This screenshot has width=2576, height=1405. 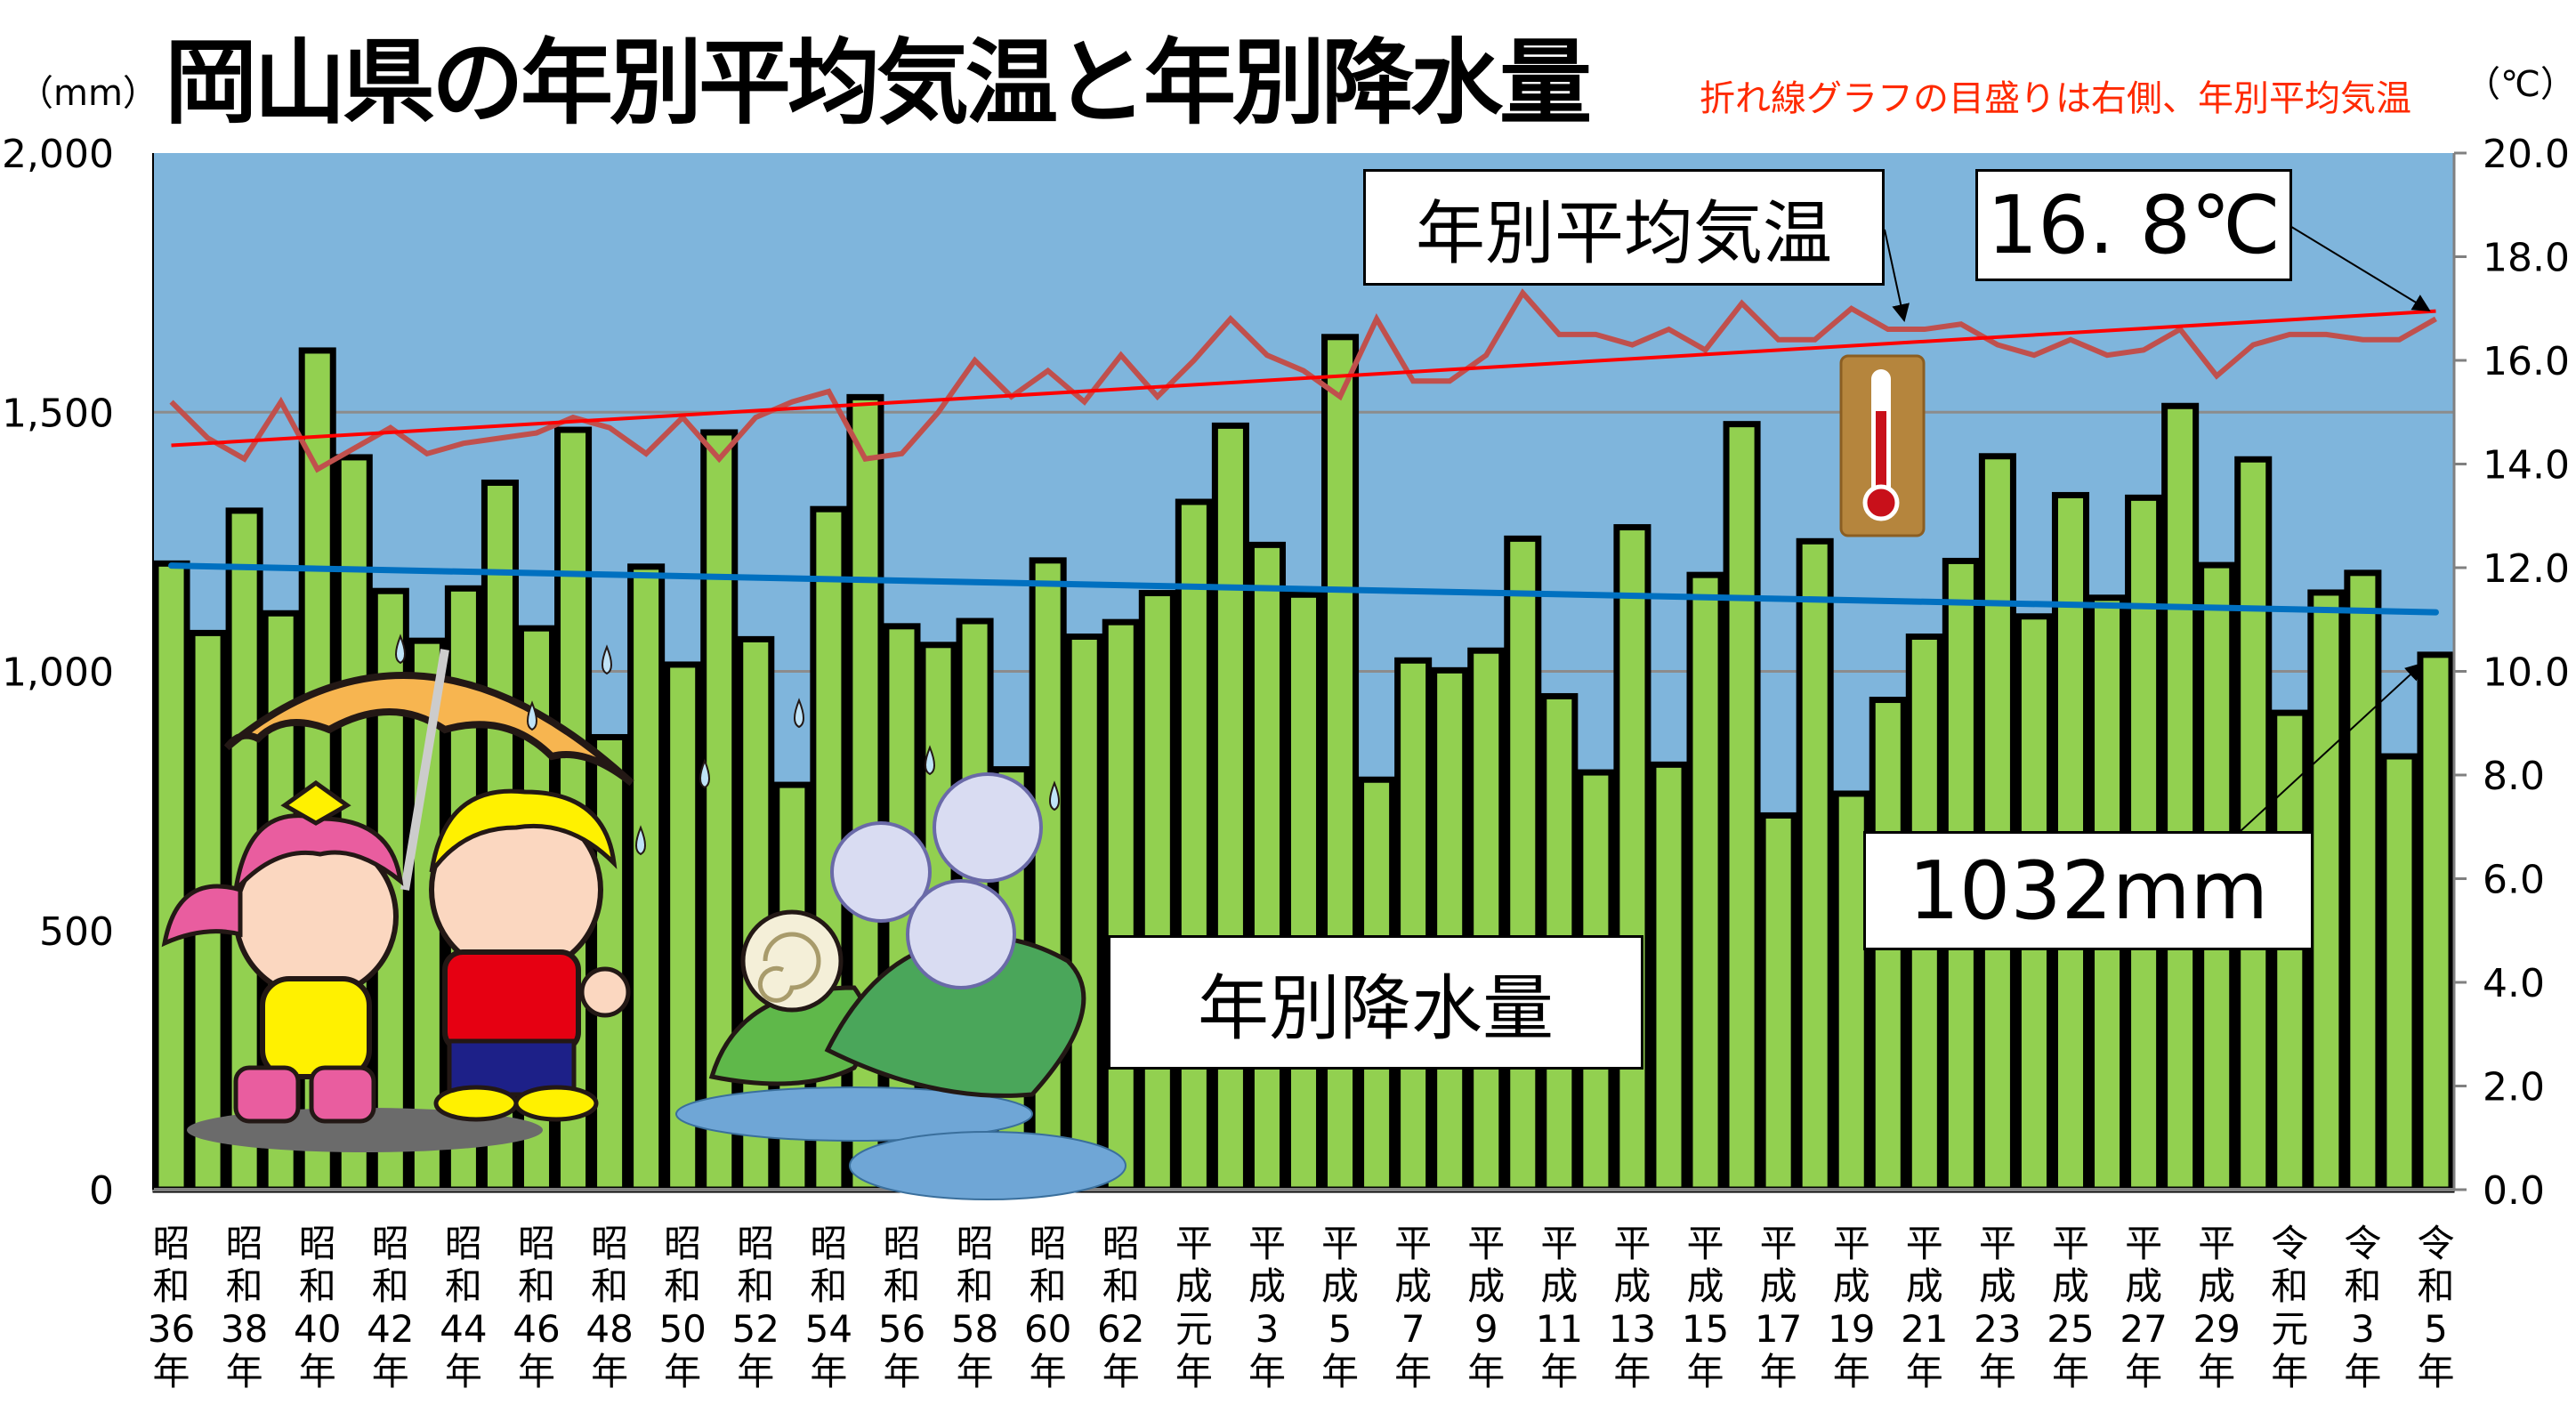 I want to click on umbrella-handle, so click(x=424, y=770).